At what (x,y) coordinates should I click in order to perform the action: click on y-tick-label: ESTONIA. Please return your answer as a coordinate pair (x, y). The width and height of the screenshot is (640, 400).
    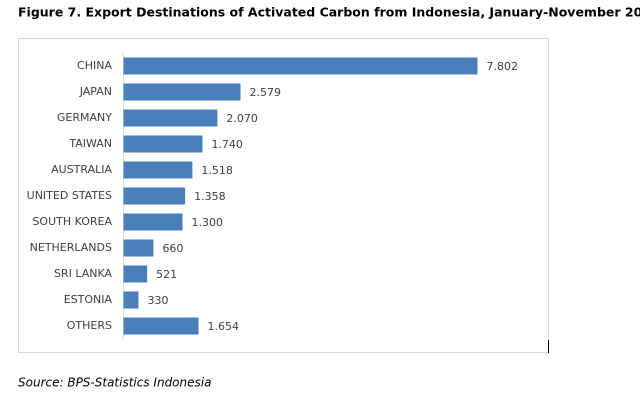
    Looking at the image, I should click on (88, 299).